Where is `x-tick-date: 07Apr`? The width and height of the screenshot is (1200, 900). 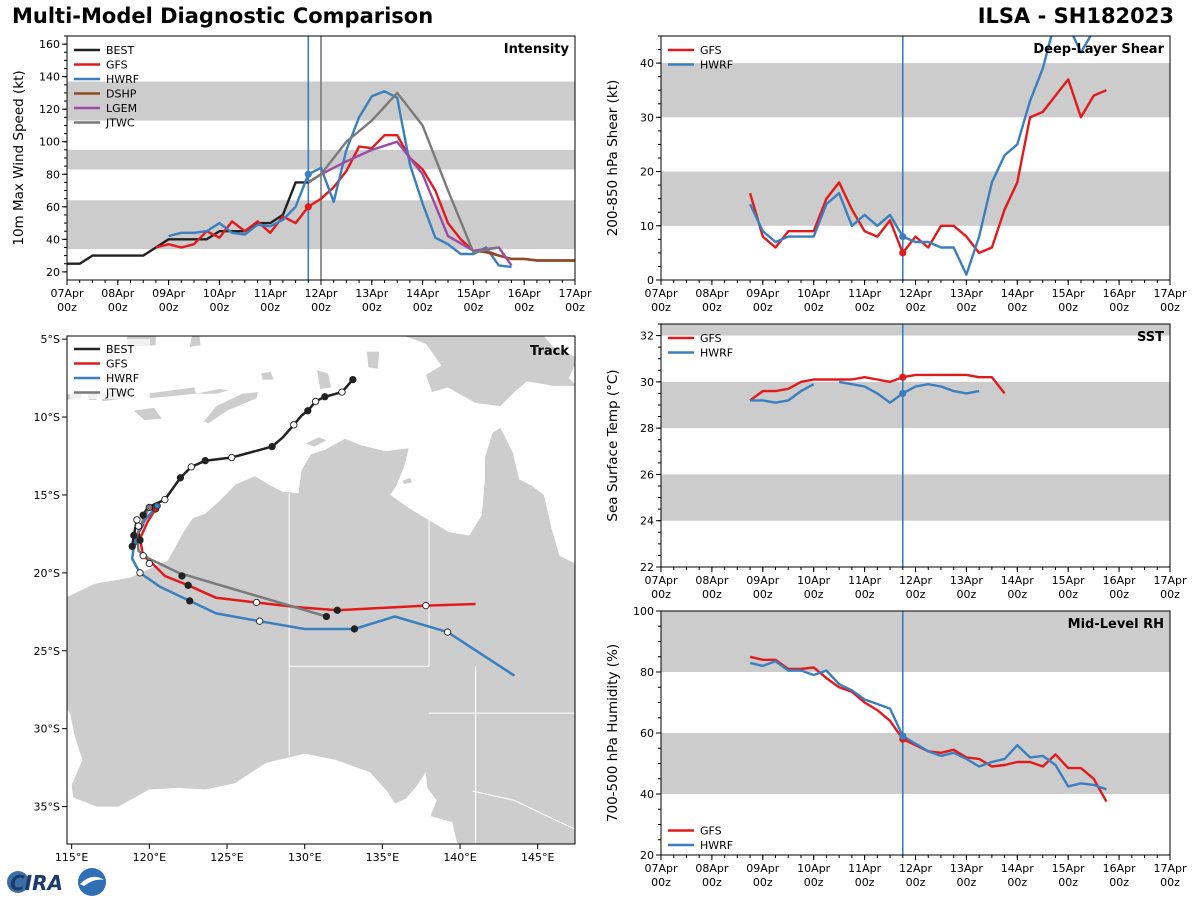
x-tick-date: 07Apr is located at coordinates (661, 293).